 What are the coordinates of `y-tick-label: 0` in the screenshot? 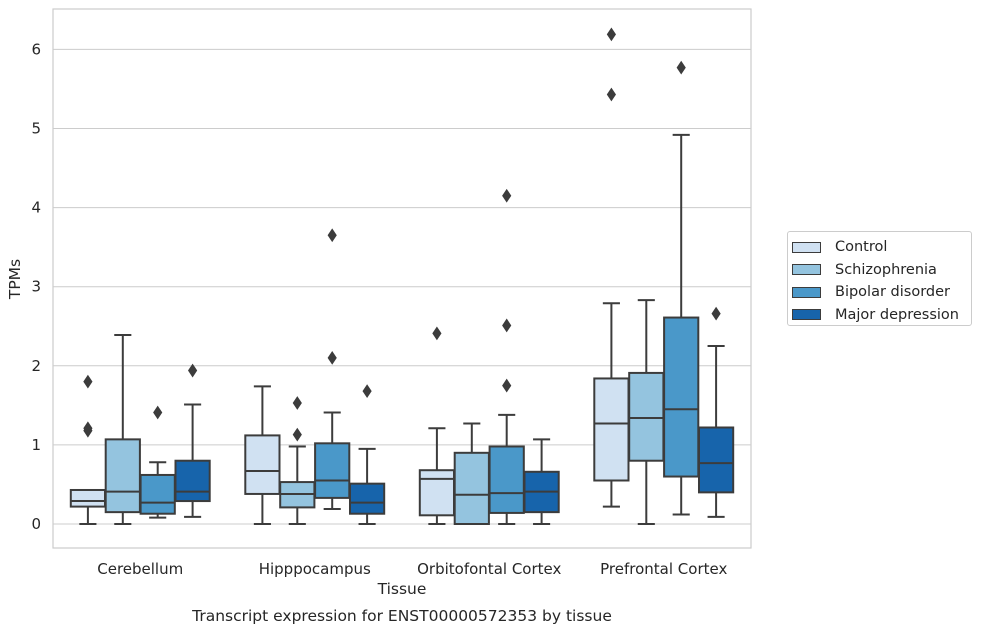 It's located at (36, 524).